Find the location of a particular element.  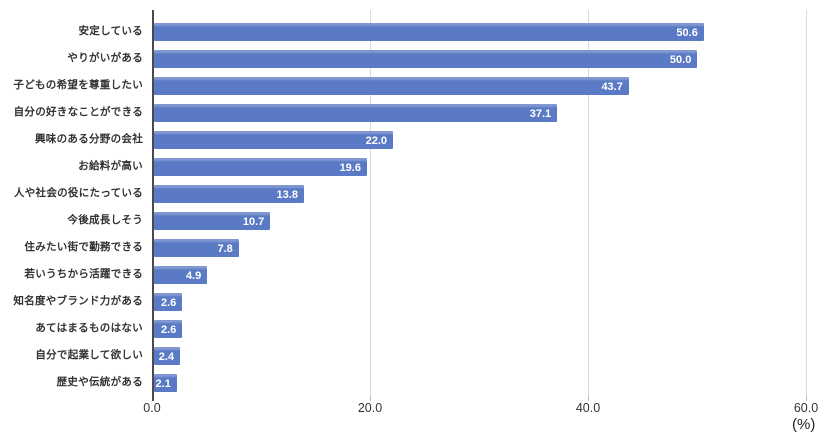

bar: 19.6 is located at coordinates (260, 166).